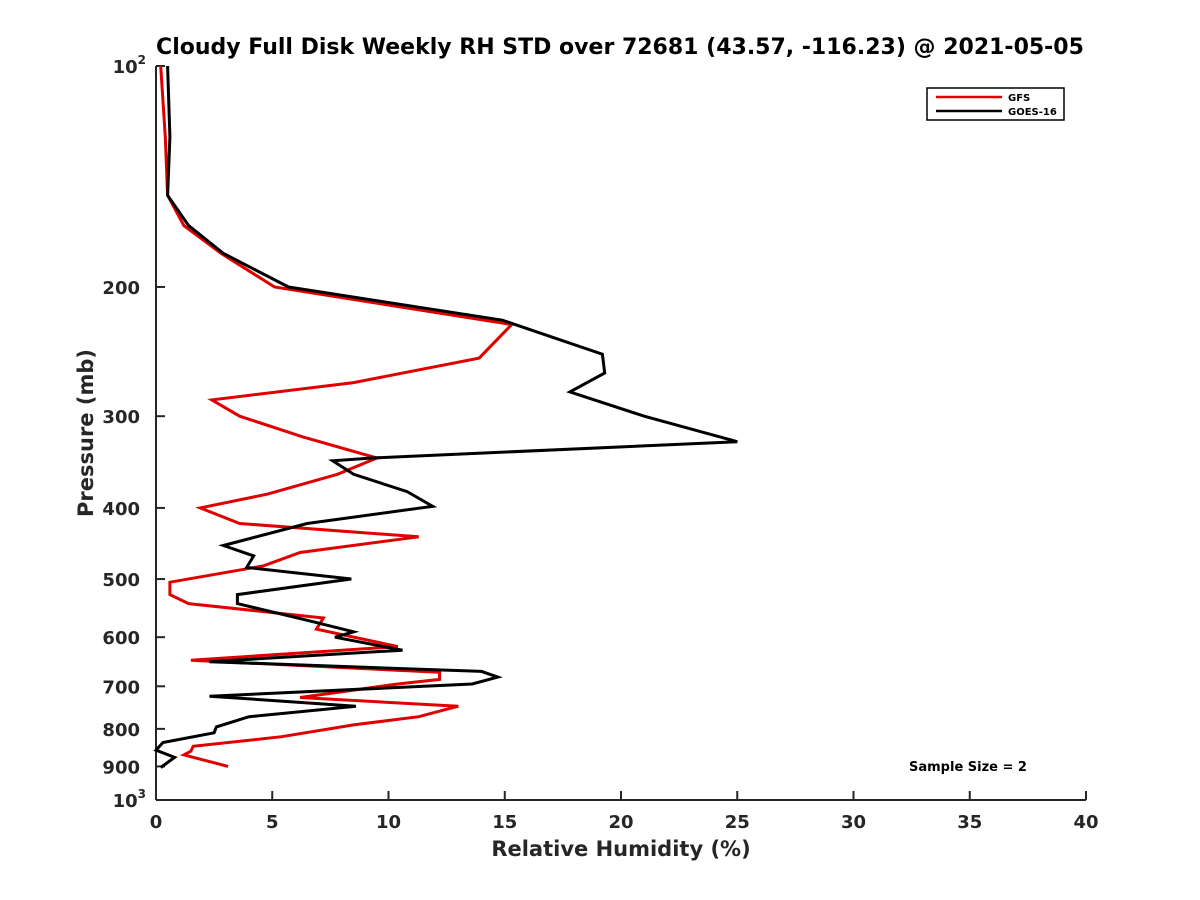 The image size is (1200, 900). Describe the element at coordinates (121, 288) in the screenshot. I see `y-tick-label: 200` at that location.